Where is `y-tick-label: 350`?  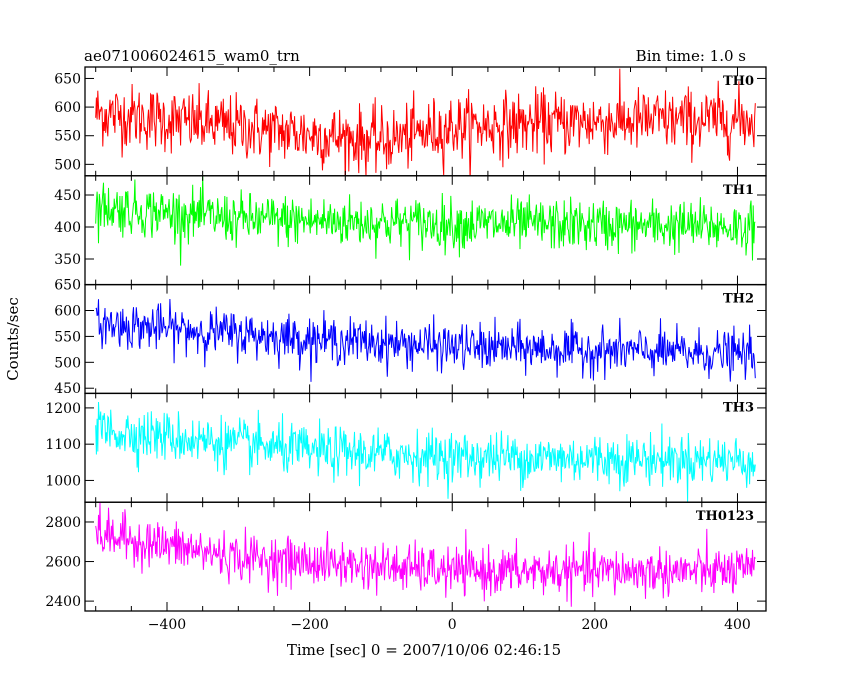
y-tick-label: 350 is located at coordinates (67, 260).